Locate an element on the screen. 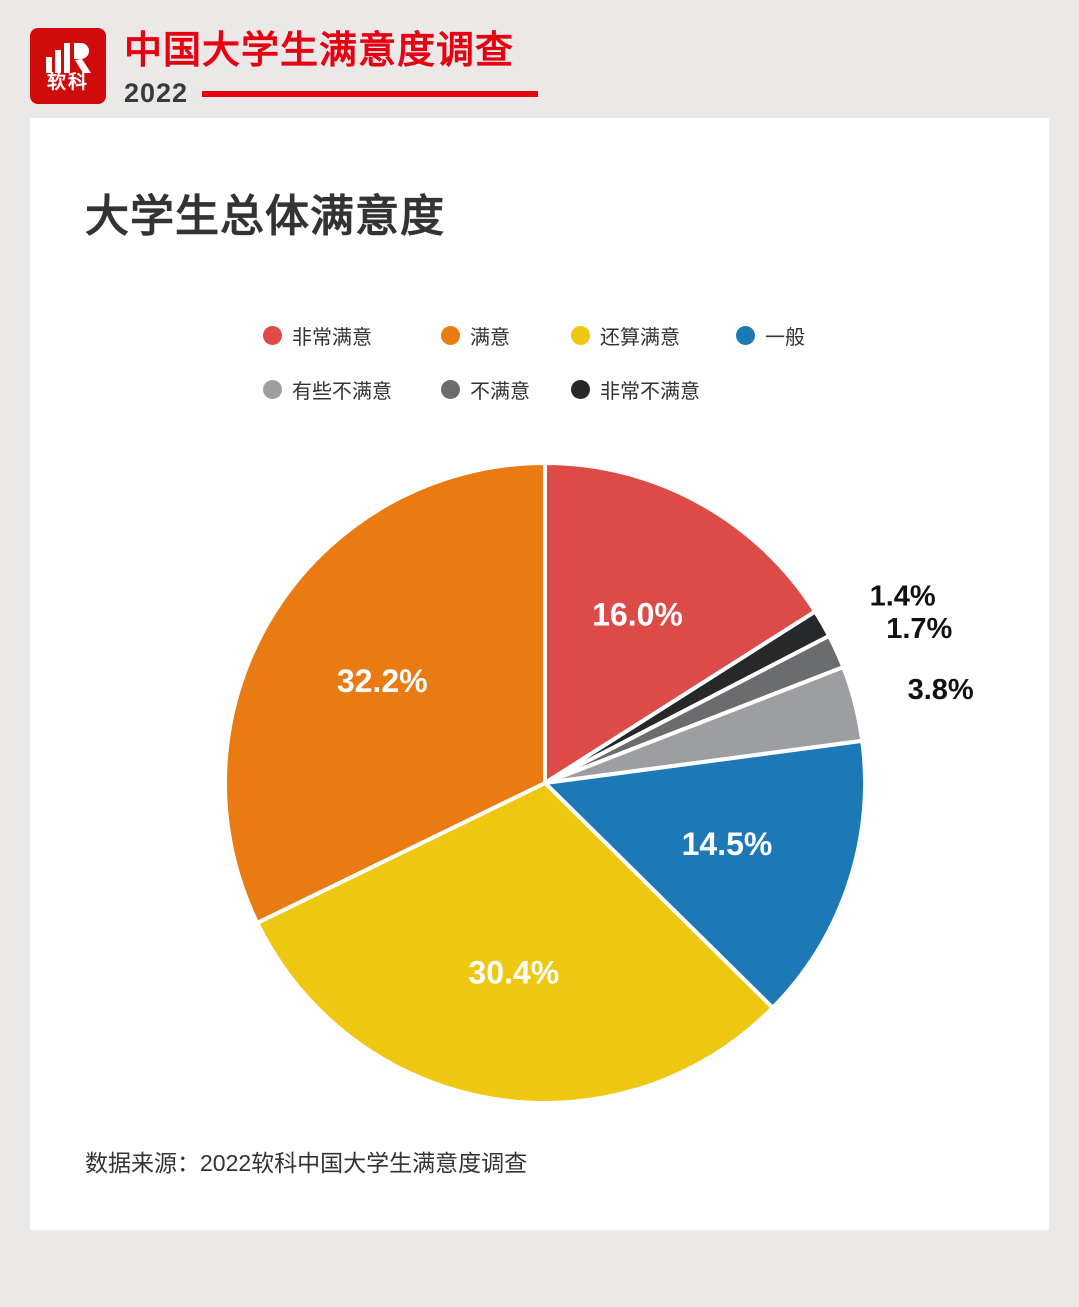  slice-percent-label: 1.4% is located at coordinates (903, 597).